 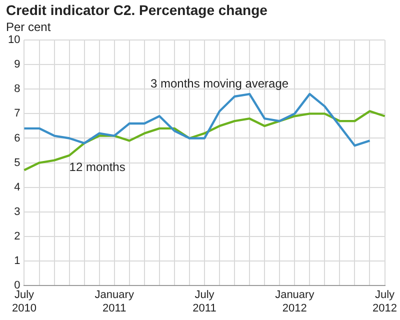 What do you see at coordinates (14, 40) in the screenshot?
I see `y-tick-label: 10` at bounding box center [14, 40].